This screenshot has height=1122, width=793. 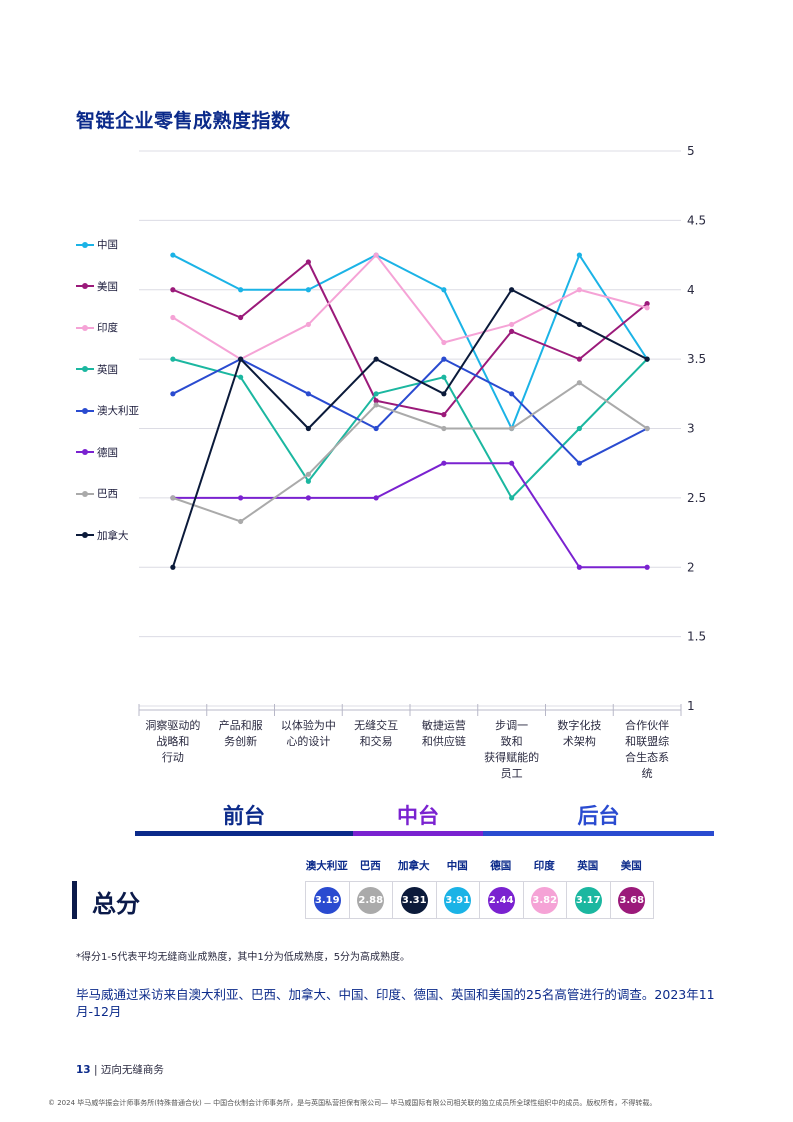 I want to click on legend-entry: 巴西, so click(x=97, y=493).